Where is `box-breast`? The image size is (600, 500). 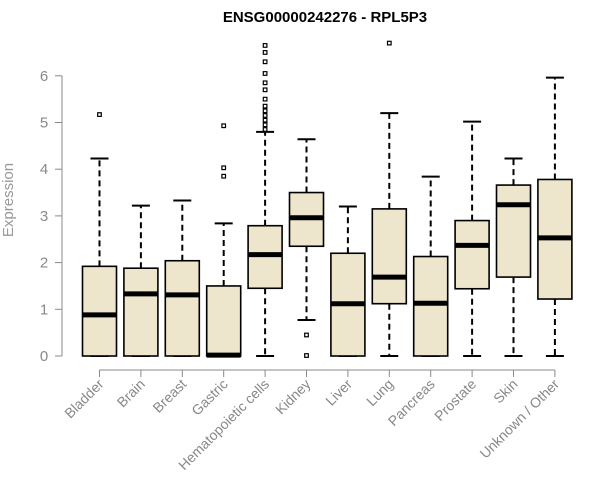 box-breast is located at coordinates (182, 278).